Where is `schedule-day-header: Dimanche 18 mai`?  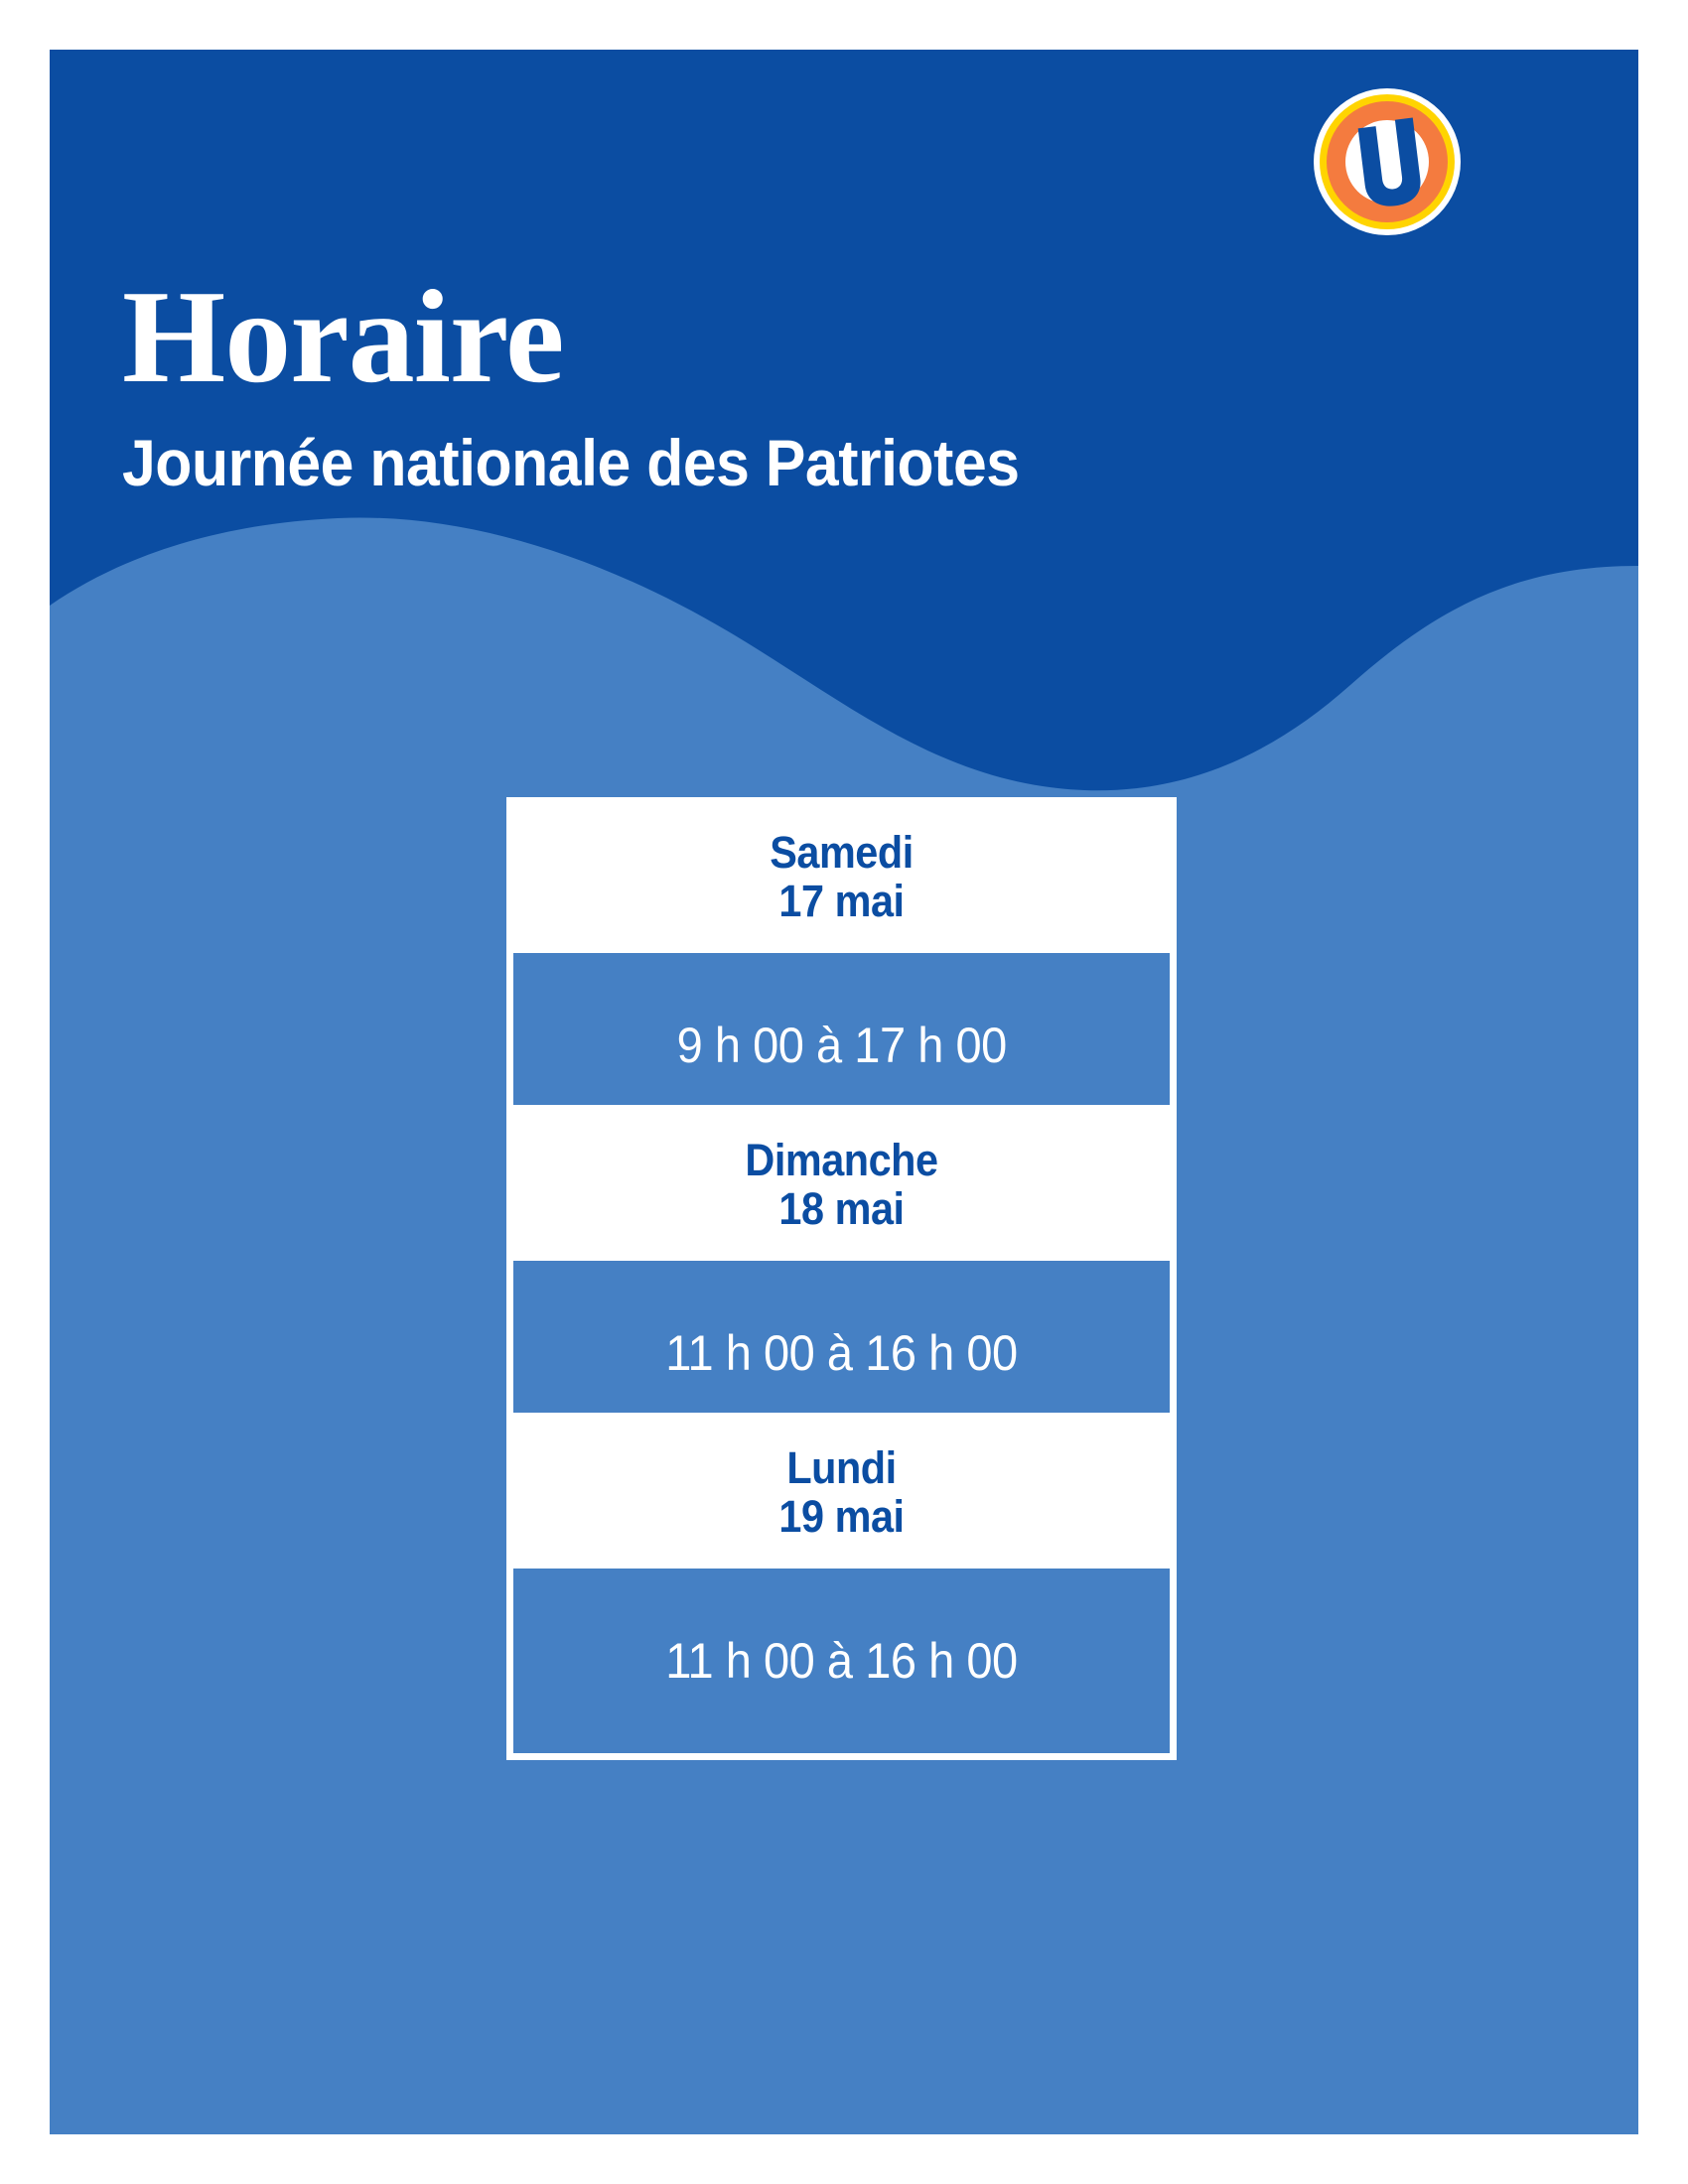 schedule-day-header: Dimanche 18 mai is located at coordinates (841, 1183).